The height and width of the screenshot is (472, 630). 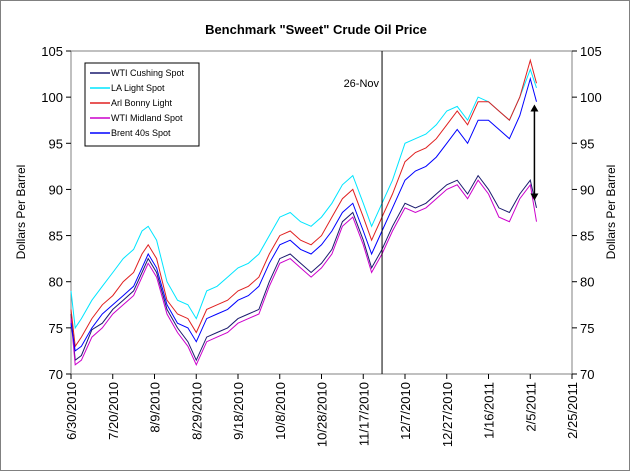 What do you see at coordinates (316, 29) in the screenshot?
I see `chart-title: Benchmark "Sweet" Crude Oil Price` at bounding box center [316, 29].